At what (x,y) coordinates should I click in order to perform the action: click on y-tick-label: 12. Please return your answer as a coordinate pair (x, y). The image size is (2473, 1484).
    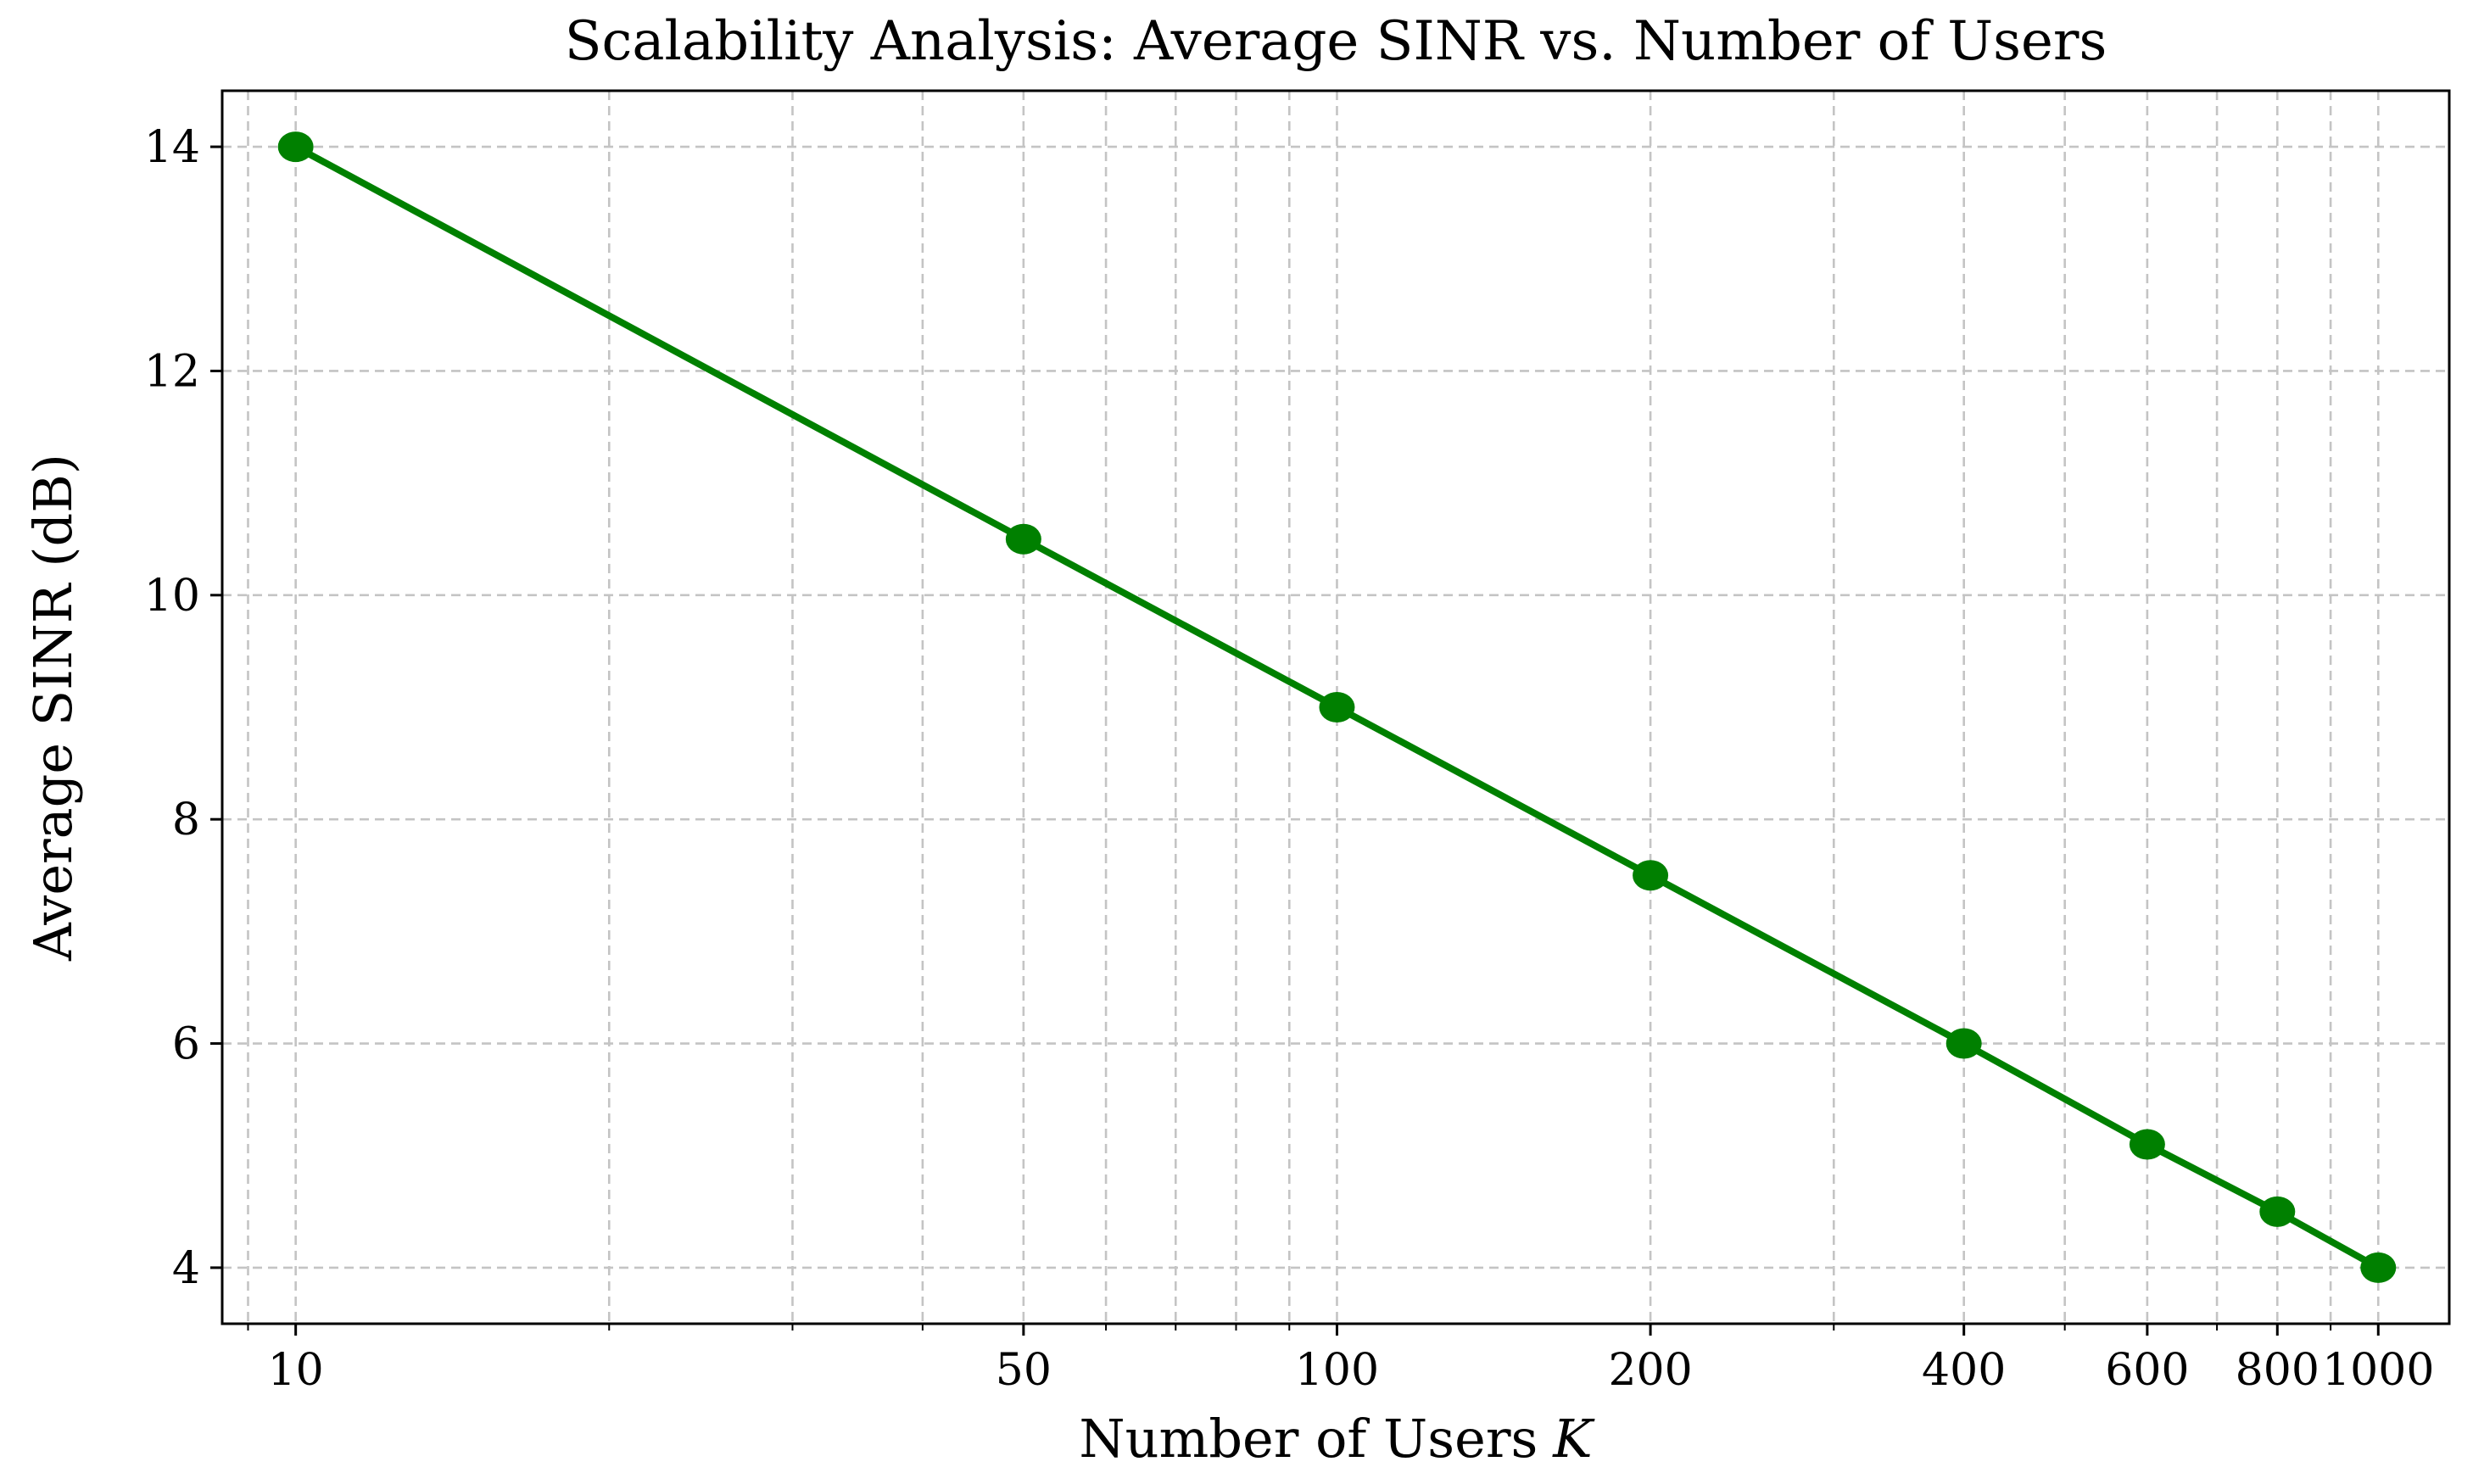
    Looking at the image, I should click on (172, 371).